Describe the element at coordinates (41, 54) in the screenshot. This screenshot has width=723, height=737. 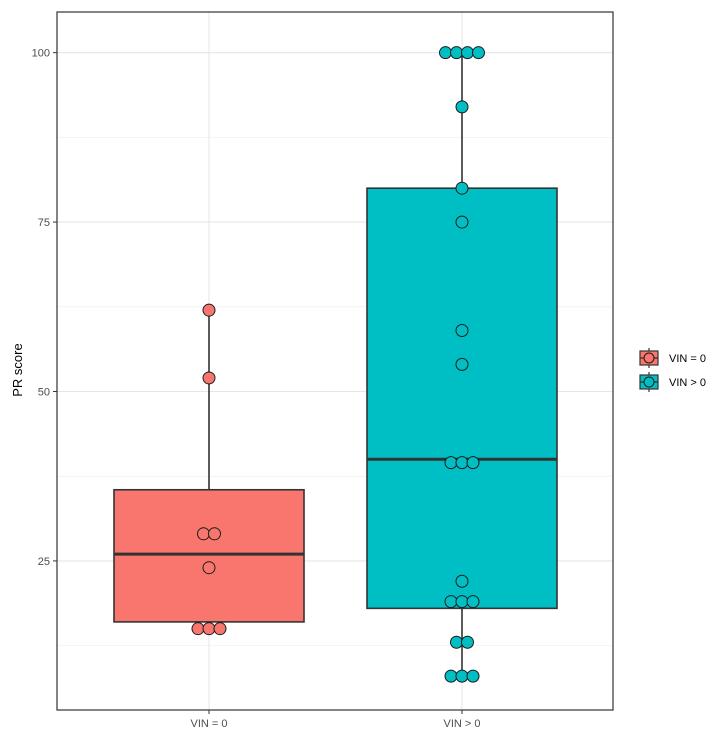
I see `y-tick-label: 100` at that location.